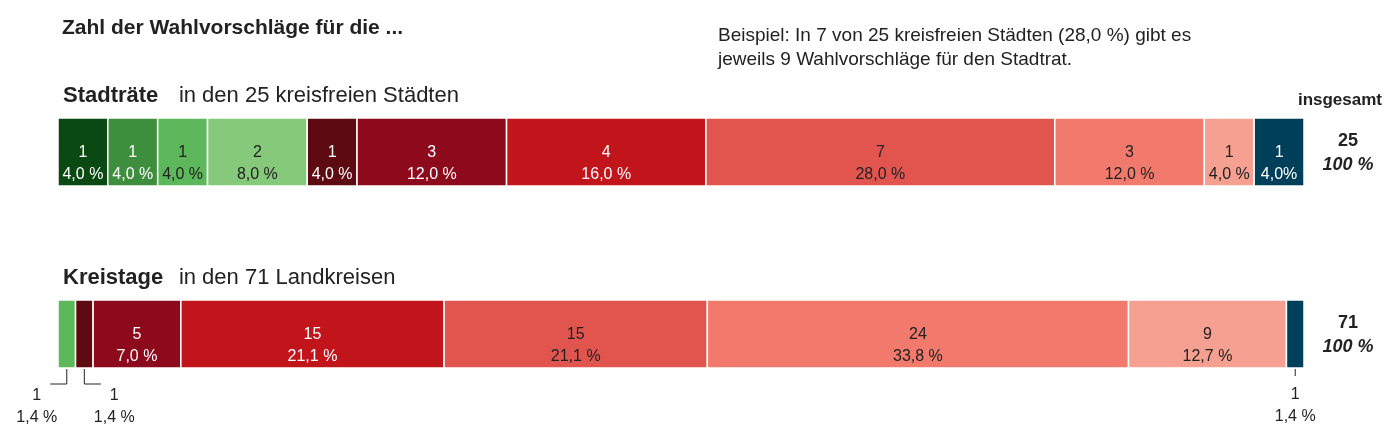 Image resolution: width=1384 pixels, height=435 pixels. I want to click on text: Beispiel: In 7 von 25 kreisfreien Städten (28,0 %) gibt es jeweils 9 Wahlvorschläge für den Stadtrat., so click(954, 46).